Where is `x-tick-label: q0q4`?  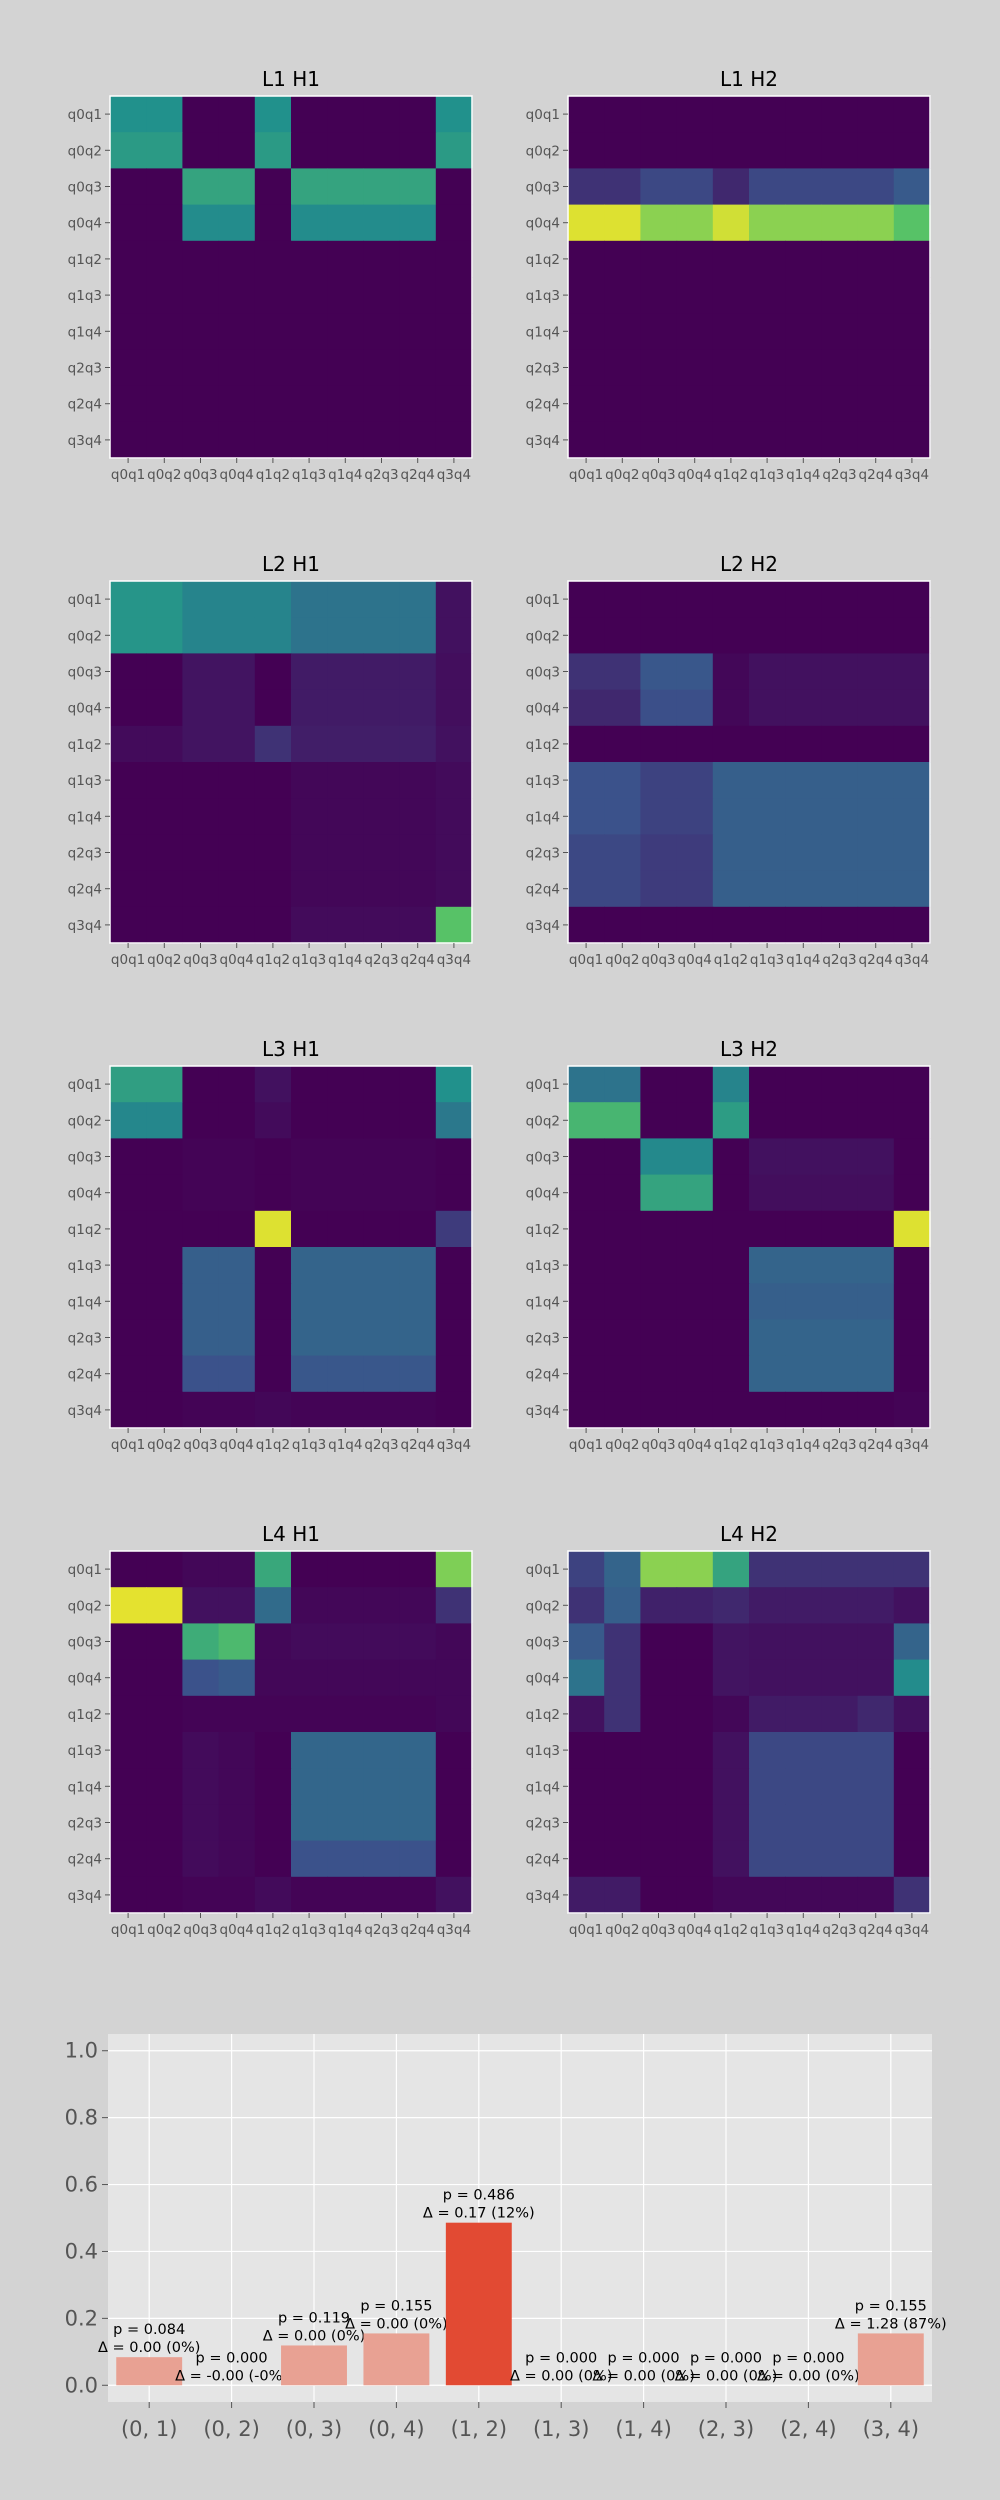
x-tick-label: q0q4 is located at coordinates (237, 1445).